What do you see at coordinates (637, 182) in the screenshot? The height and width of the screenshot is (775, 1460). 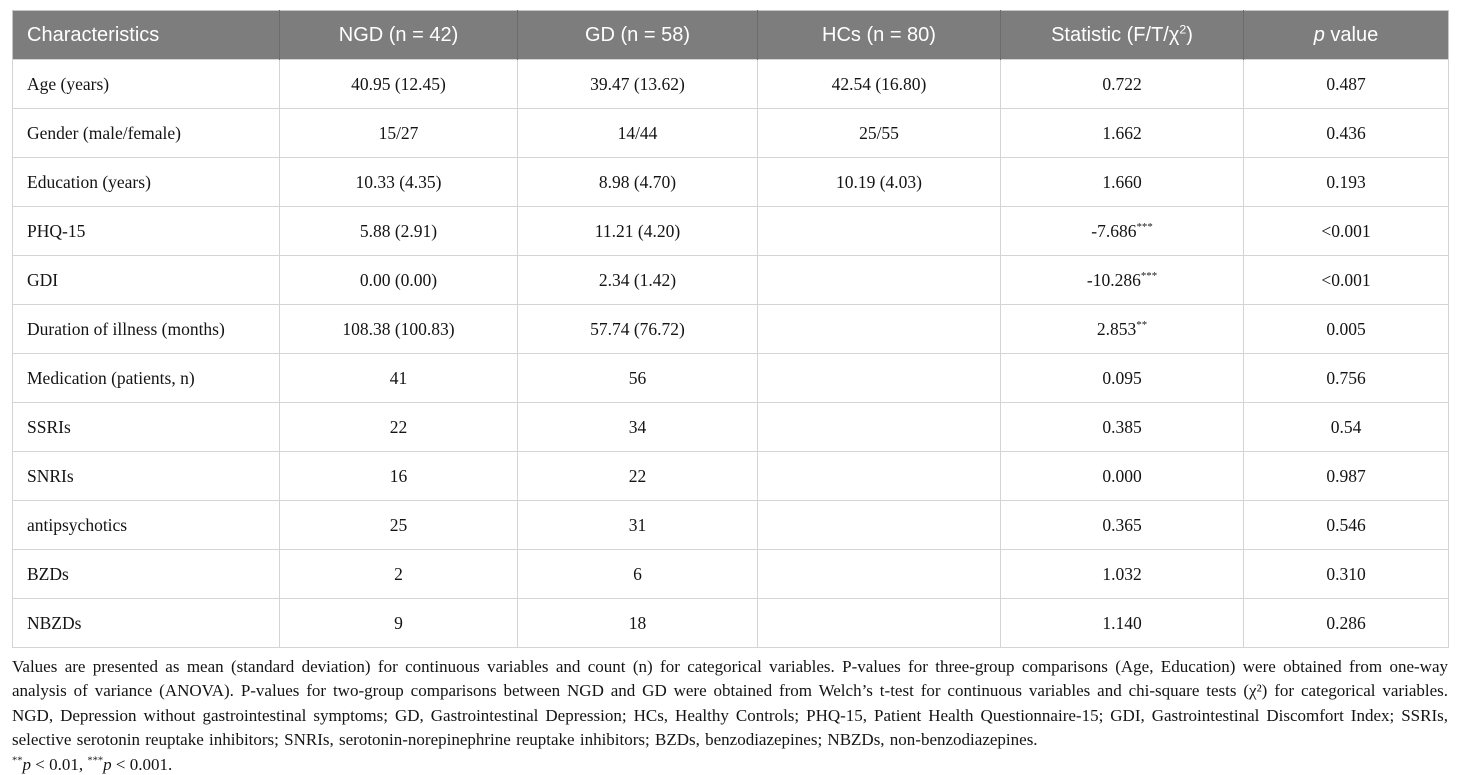 I see `gd-cell: 8.98 (4.70)` at bounding box center [637, 182].